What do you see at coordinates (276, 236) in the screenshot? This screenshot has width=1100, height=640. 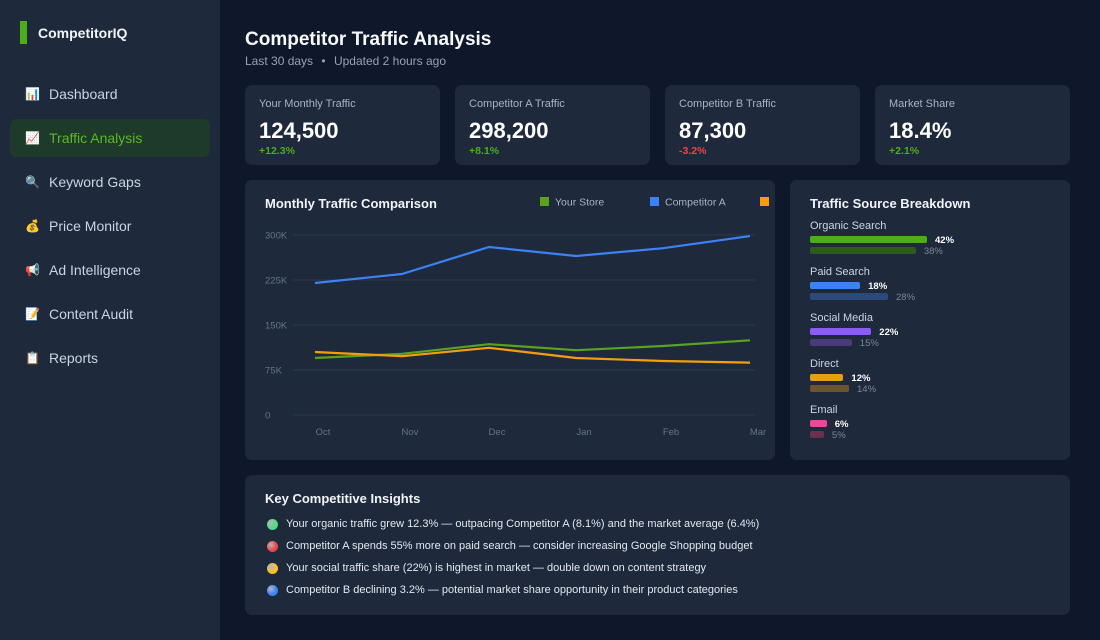 I see `y-tick-label: 300K` at bounding box center [276, 236].